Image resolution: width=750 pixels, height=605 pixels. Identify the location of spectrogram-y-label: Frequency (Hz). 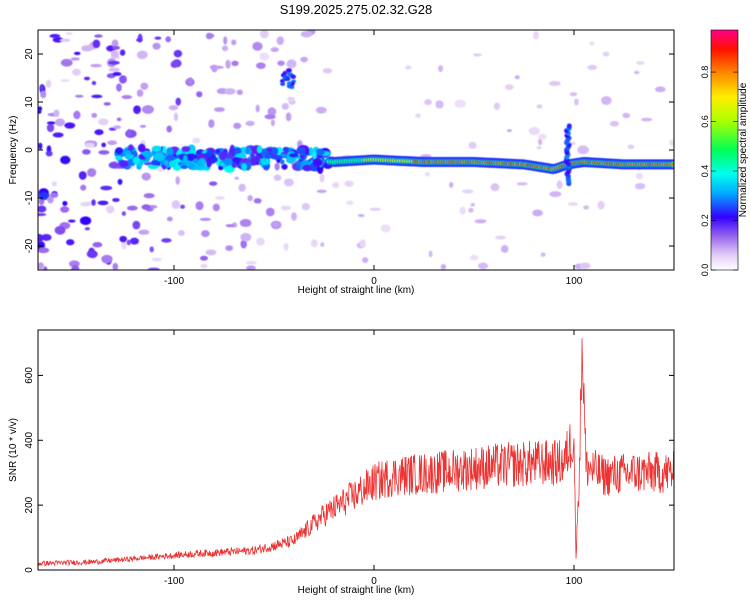
(13, 150).